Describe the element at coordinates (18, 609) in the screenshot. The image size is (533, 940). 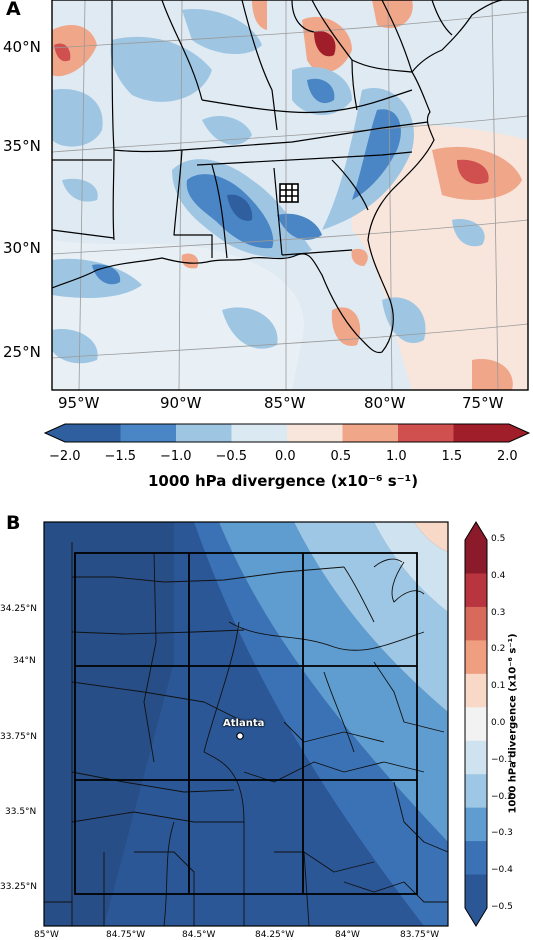
I see `lat-label-34-25n: 34.25°N` at that location.